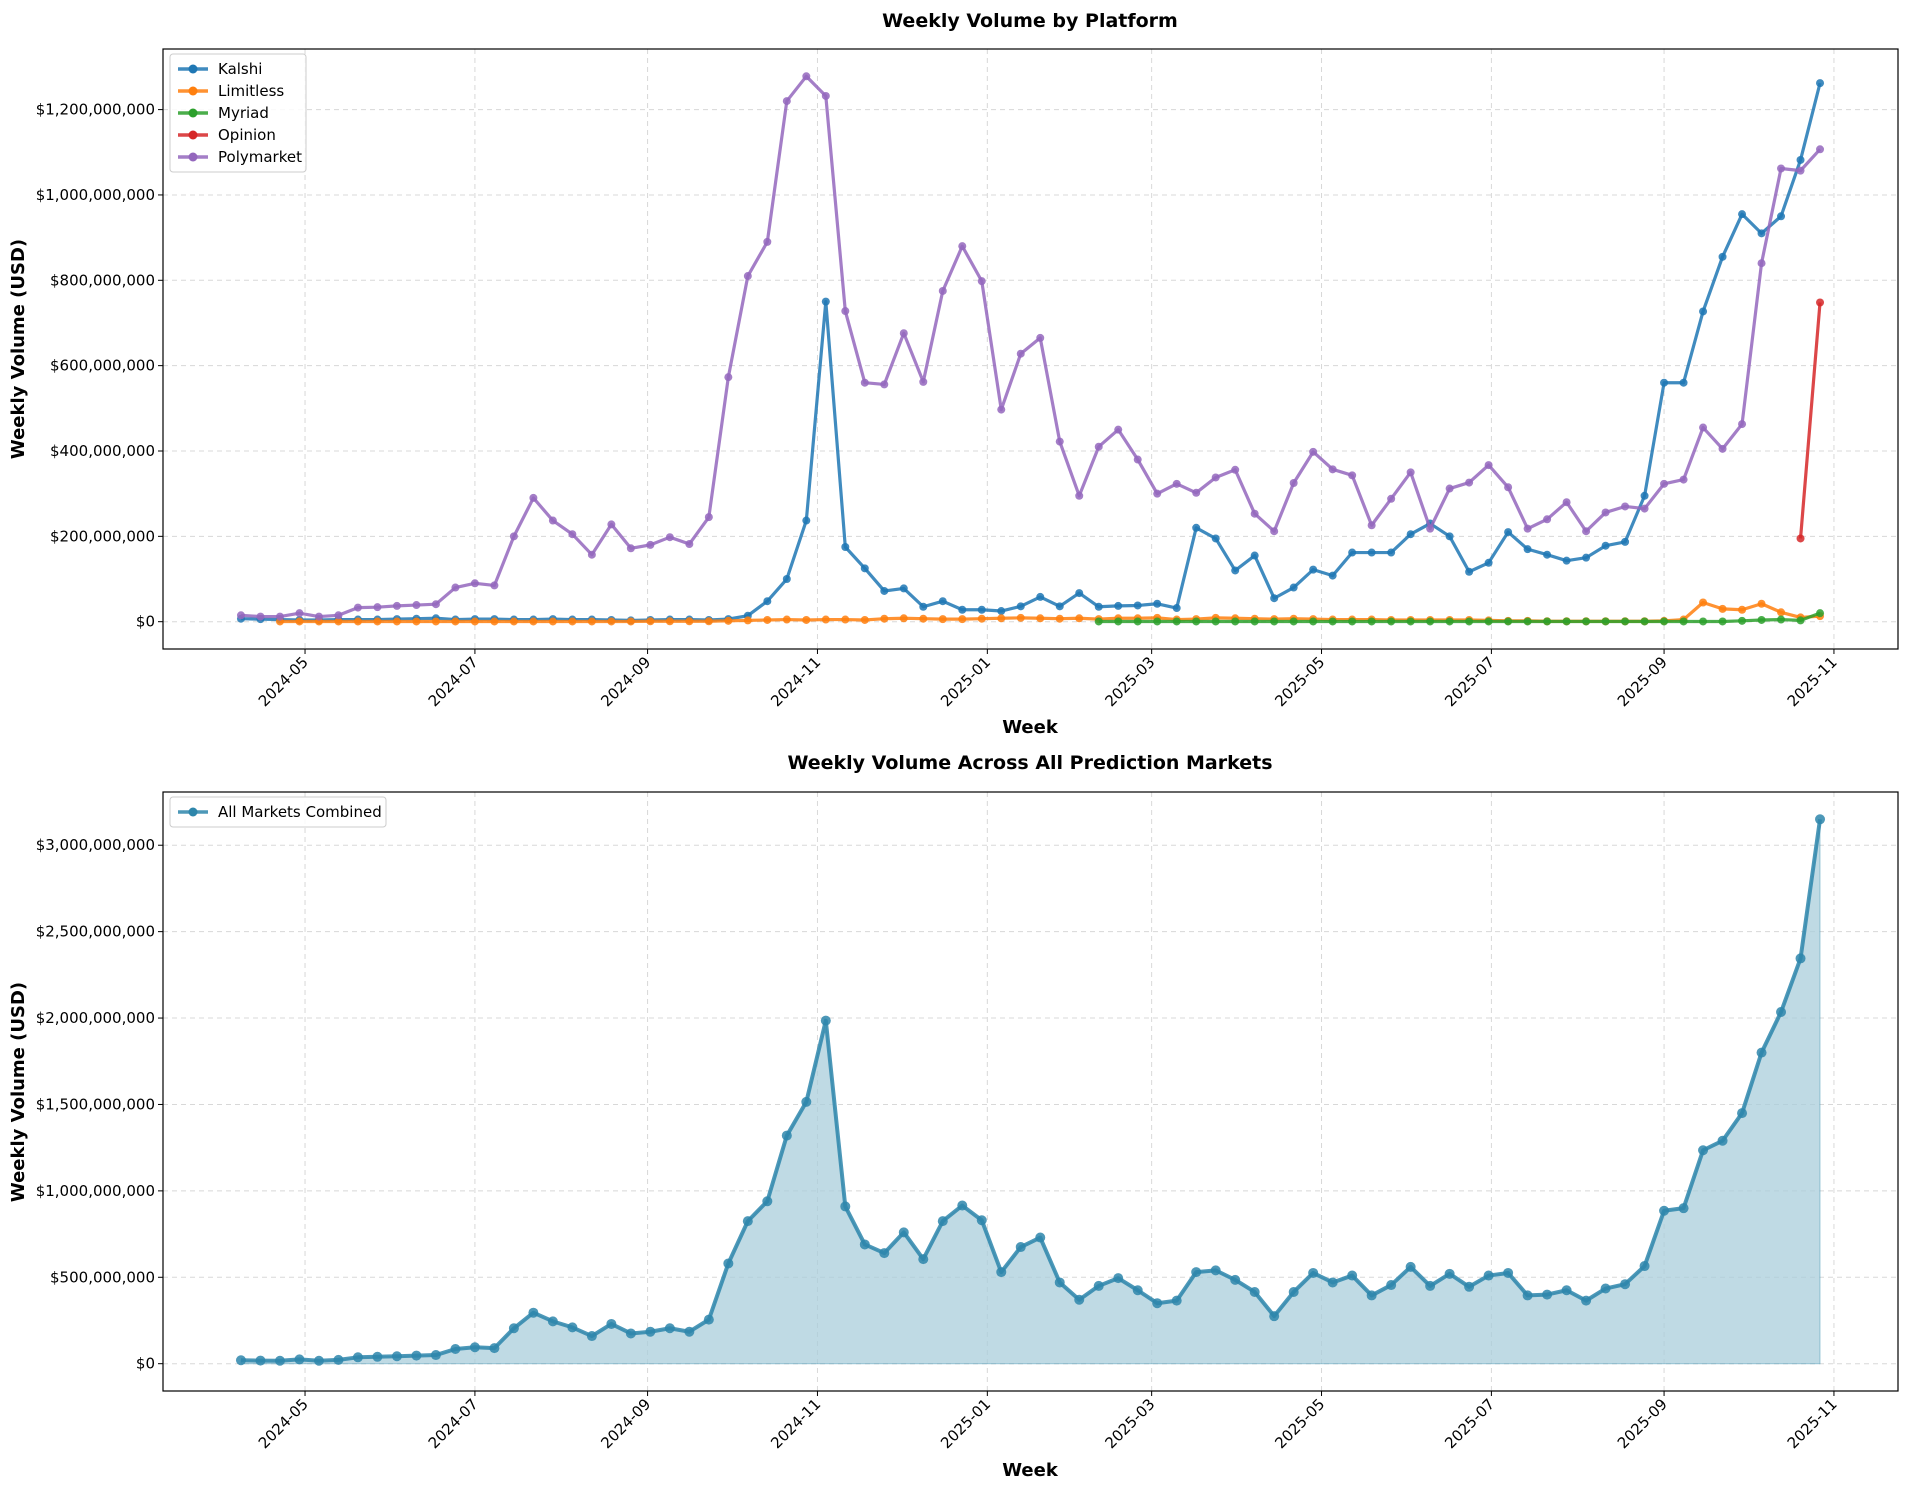  Describe the element at coordinates (283, 681) in the screenshot. I see `x-tick-label: 2024-05` at that location.